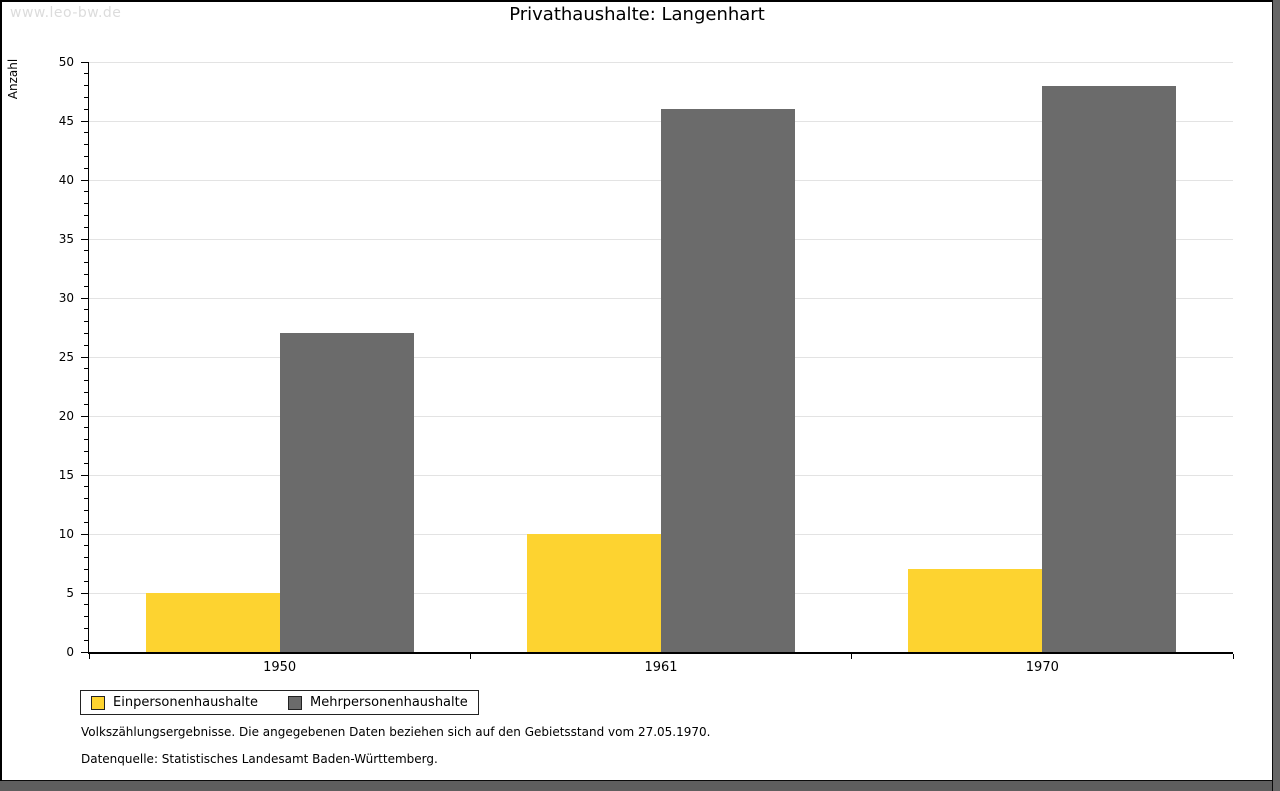 Image resolution: width=1280 pixels, height=791 pixels. What do you see at coordinates (66, 13) in the screenshot?
I see `watermark-link: www.leo-bw.de` at bounding box center [66, 13].